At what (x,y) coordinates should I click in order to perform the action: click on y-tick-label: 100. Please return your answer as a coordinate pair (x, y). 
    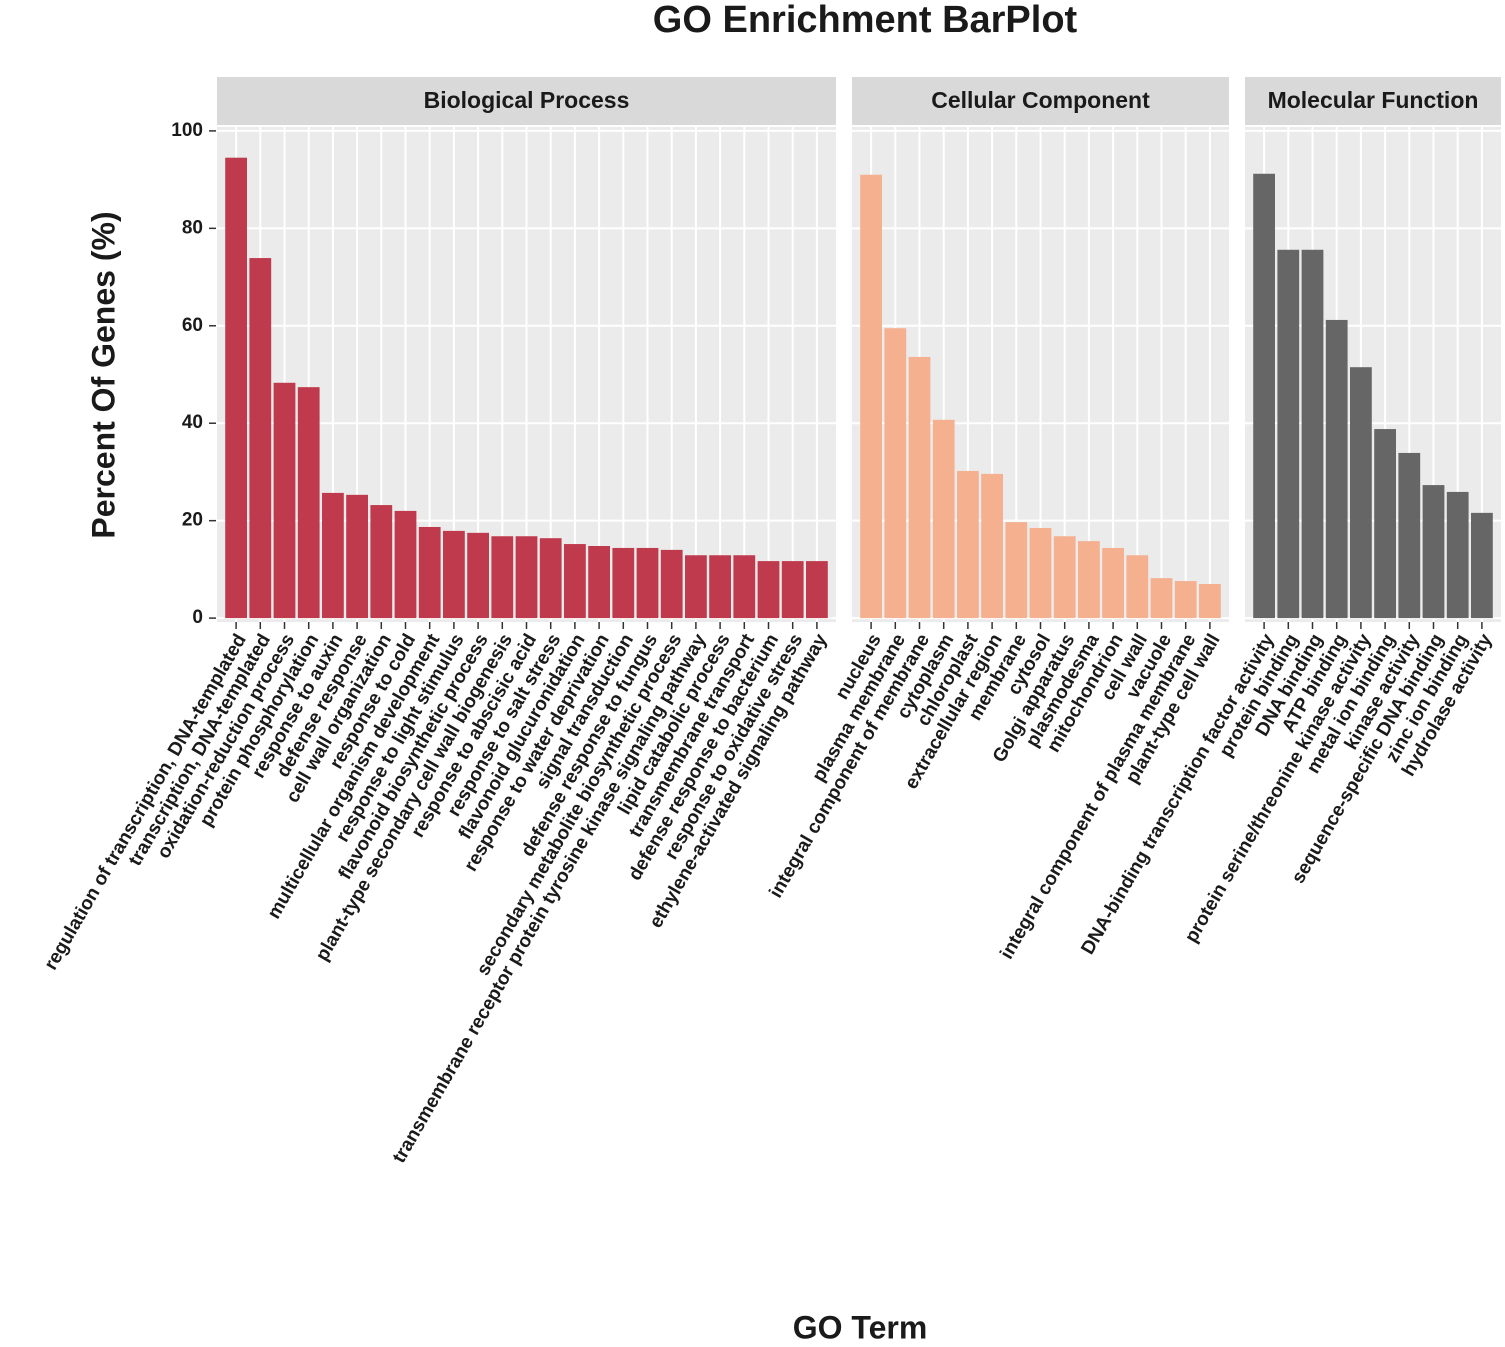
    Looking at the image, I should click on (187, 130).